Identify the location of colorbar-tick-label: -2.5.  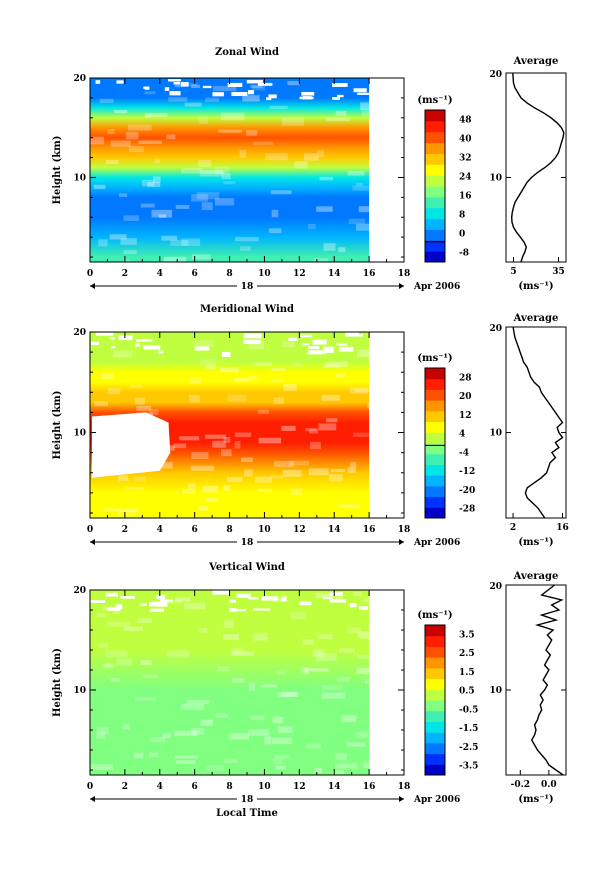
(468, 748).